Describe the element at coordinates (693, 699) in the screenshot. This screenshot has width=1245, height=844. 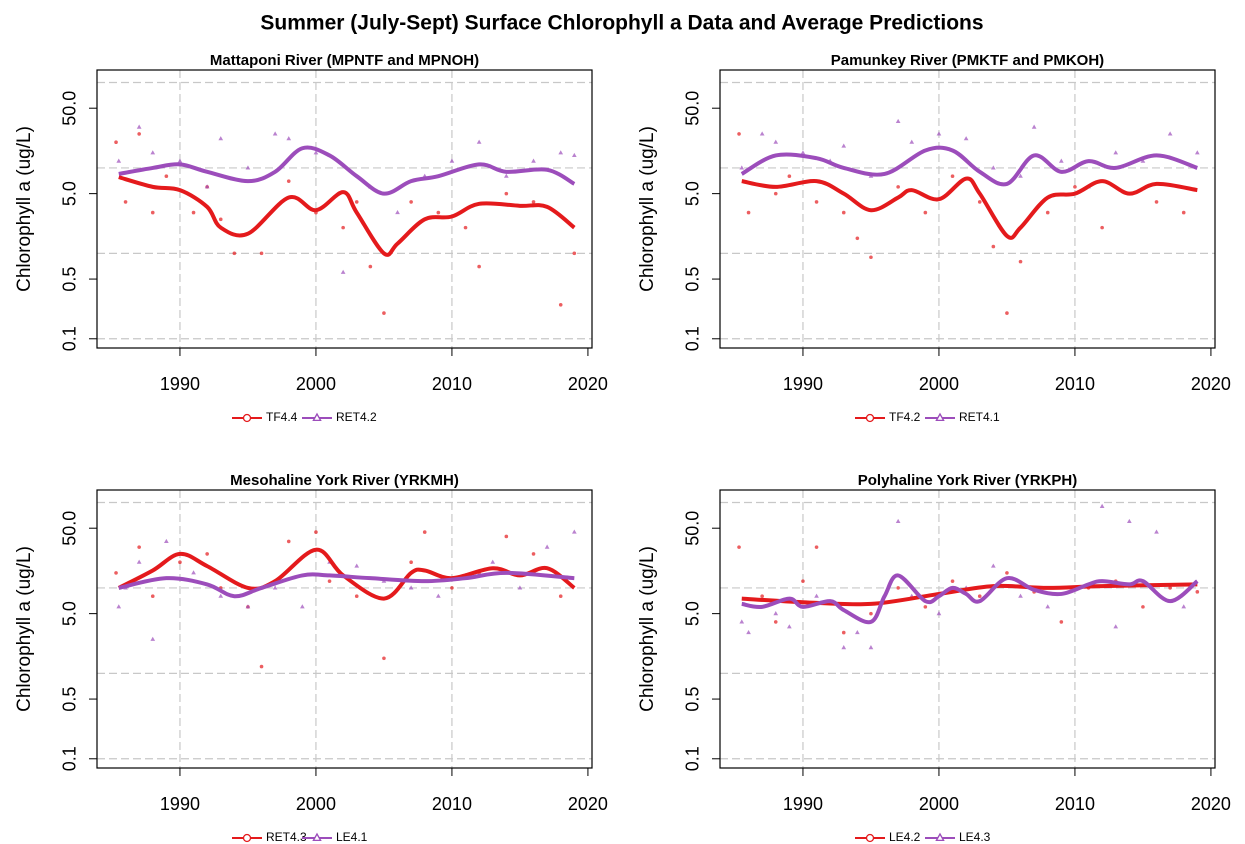
I see `y-tick-label: 0.5` at that location.